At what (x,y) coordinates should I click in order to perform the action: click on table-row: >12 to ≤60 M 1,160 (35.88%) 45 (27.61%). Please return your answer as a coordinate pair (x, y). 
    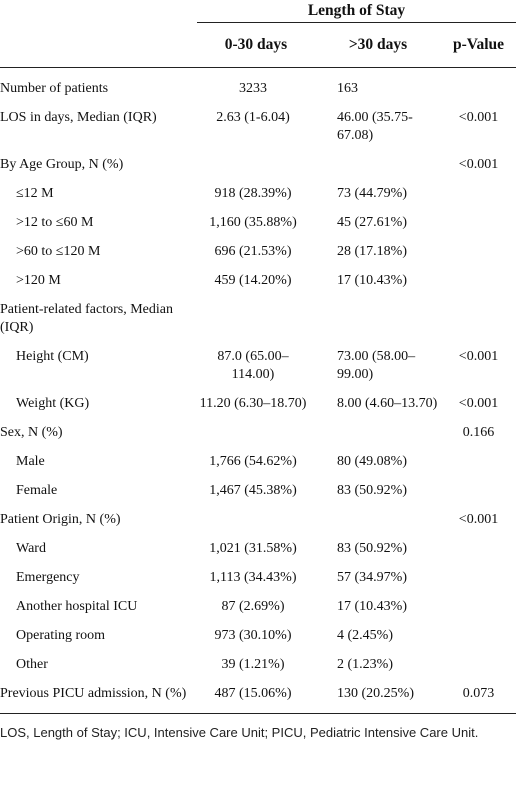
    Looking at the image, I should click on (258, 223).